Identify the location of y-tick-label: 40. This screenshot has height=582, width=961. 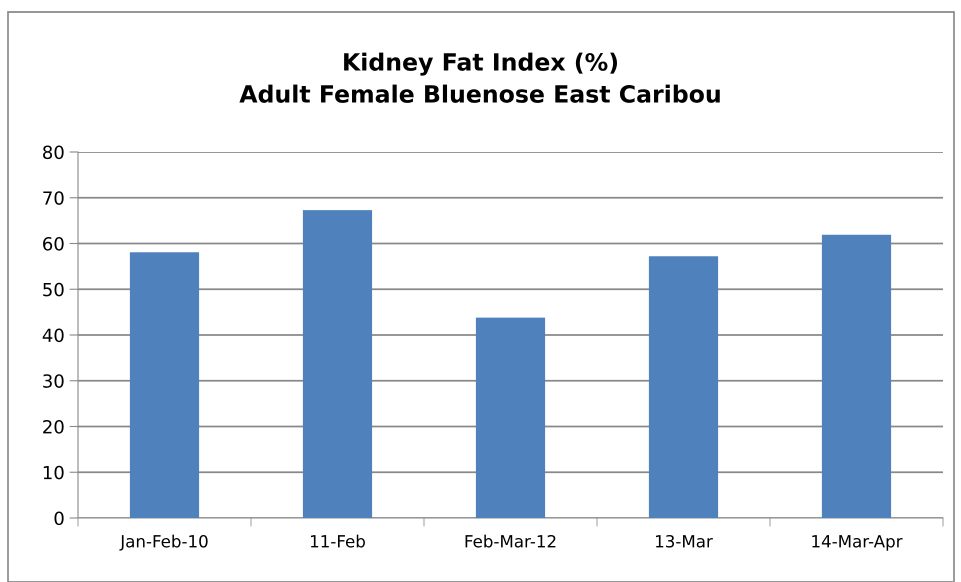
(53, 335).